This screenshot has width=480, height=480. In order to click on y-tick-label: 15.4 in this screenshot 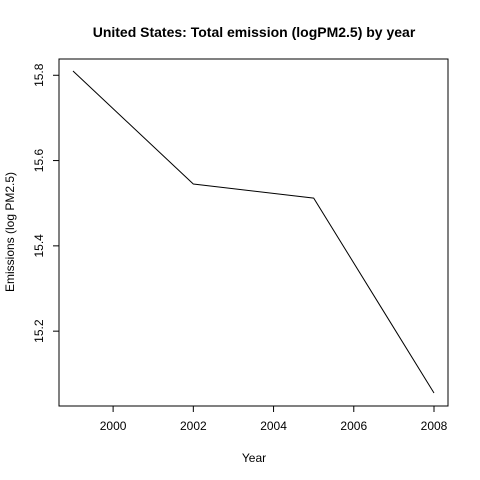, I will do `click(39, 246)`.